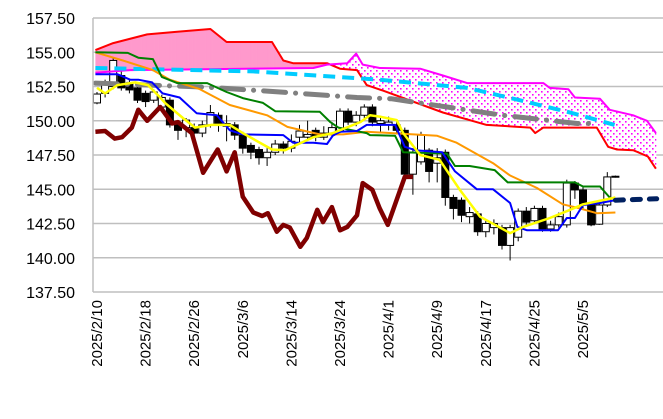 This screenshot has height=419, width=663. I want to click on y-tick-label: 137.50, so click(50, 293).